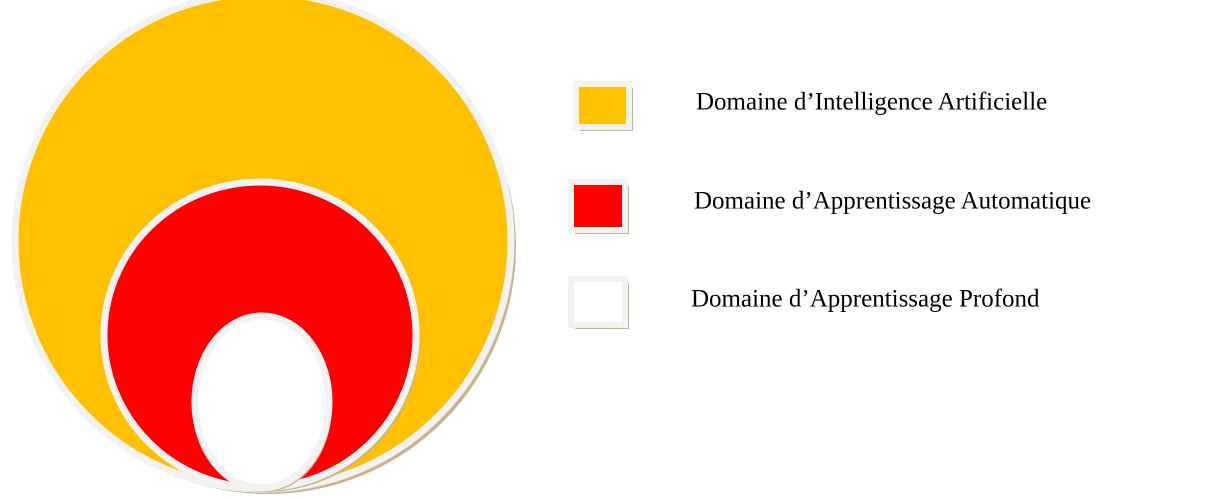 This screenshot has height=500, width=1216. Describe the element at coordinates (892, 201) in the screenshot. I see `legend-label: Domaine d’Apprentissage Automatique` at that location.